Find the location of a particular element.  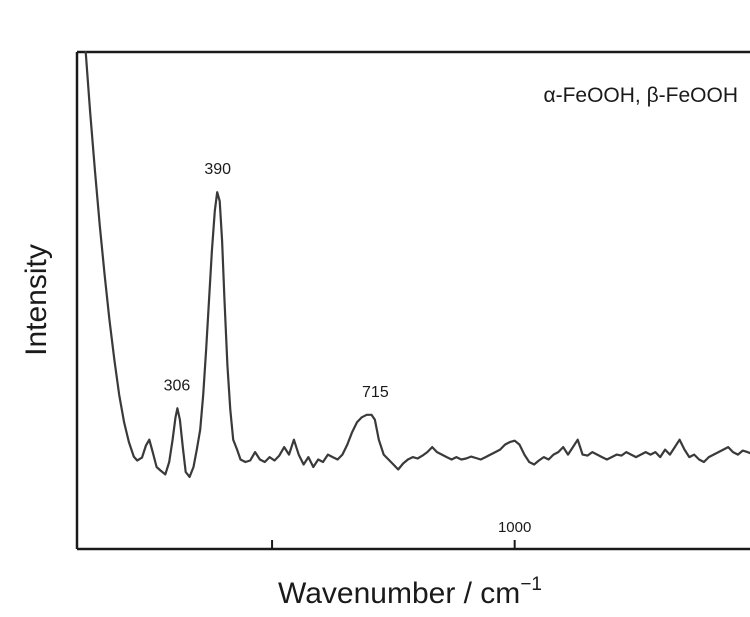

x-axis-title-superscript: −1 is located at coordinates (531, 584).